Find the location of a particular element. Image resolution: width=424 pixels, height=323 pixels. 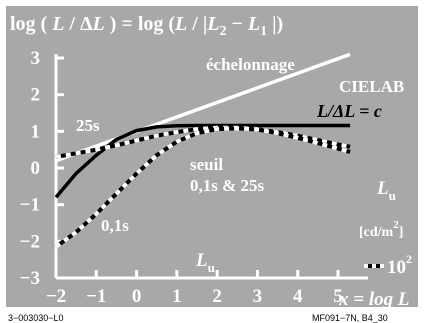

y-tick-label: 2 is located at coordinates (36, 95).